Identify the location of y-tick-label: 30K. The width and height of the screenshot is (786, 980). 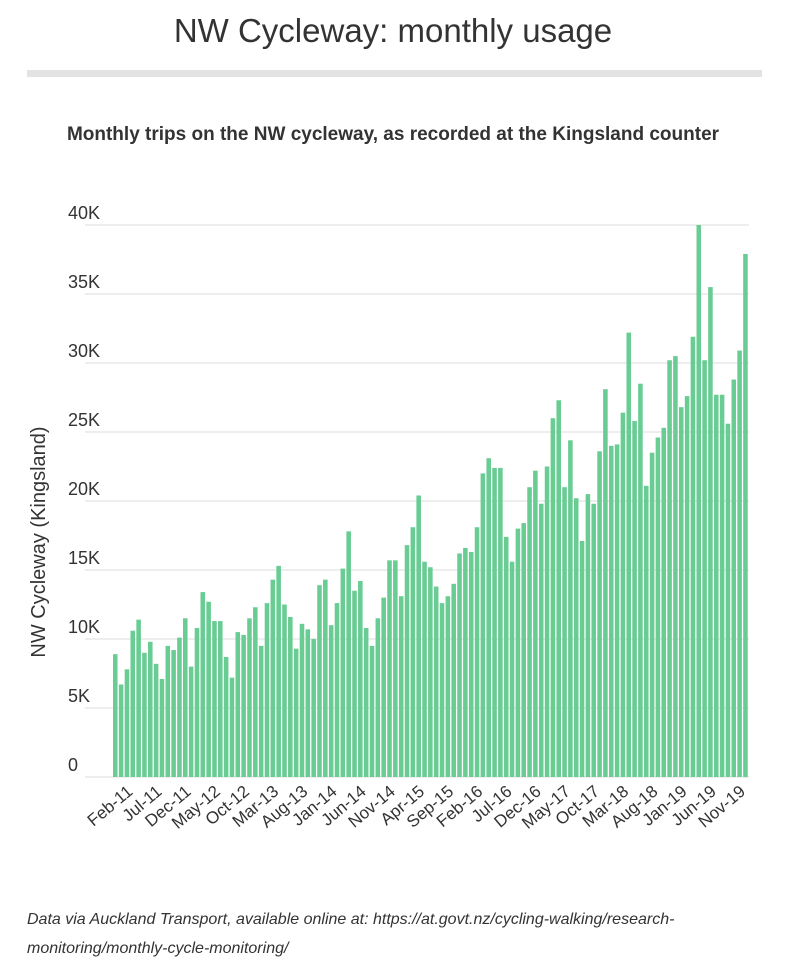
(84, 351).